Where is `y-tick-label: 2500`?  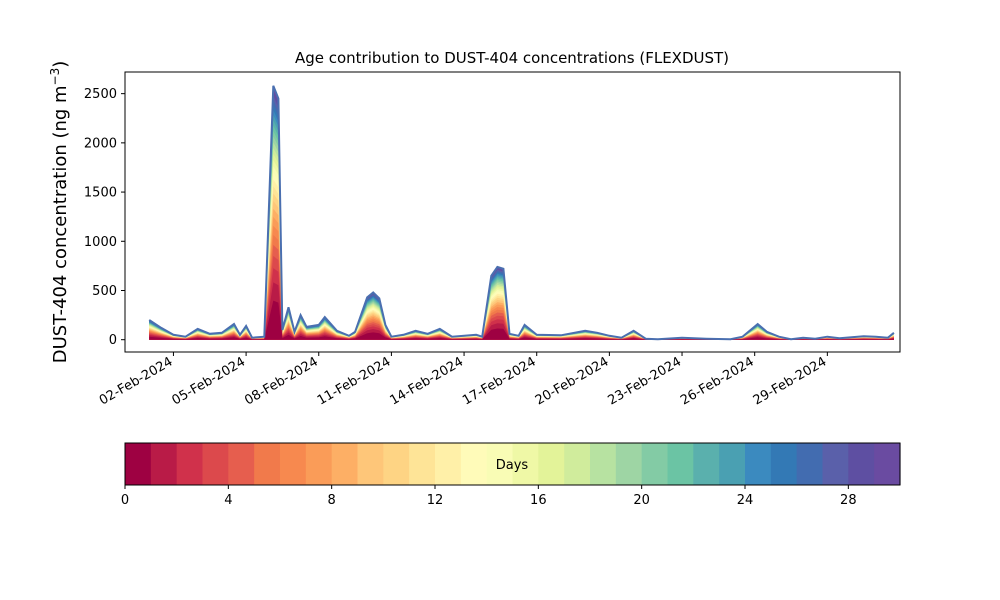 y-tick-label: 2500 is located at coordinates (100, 94).